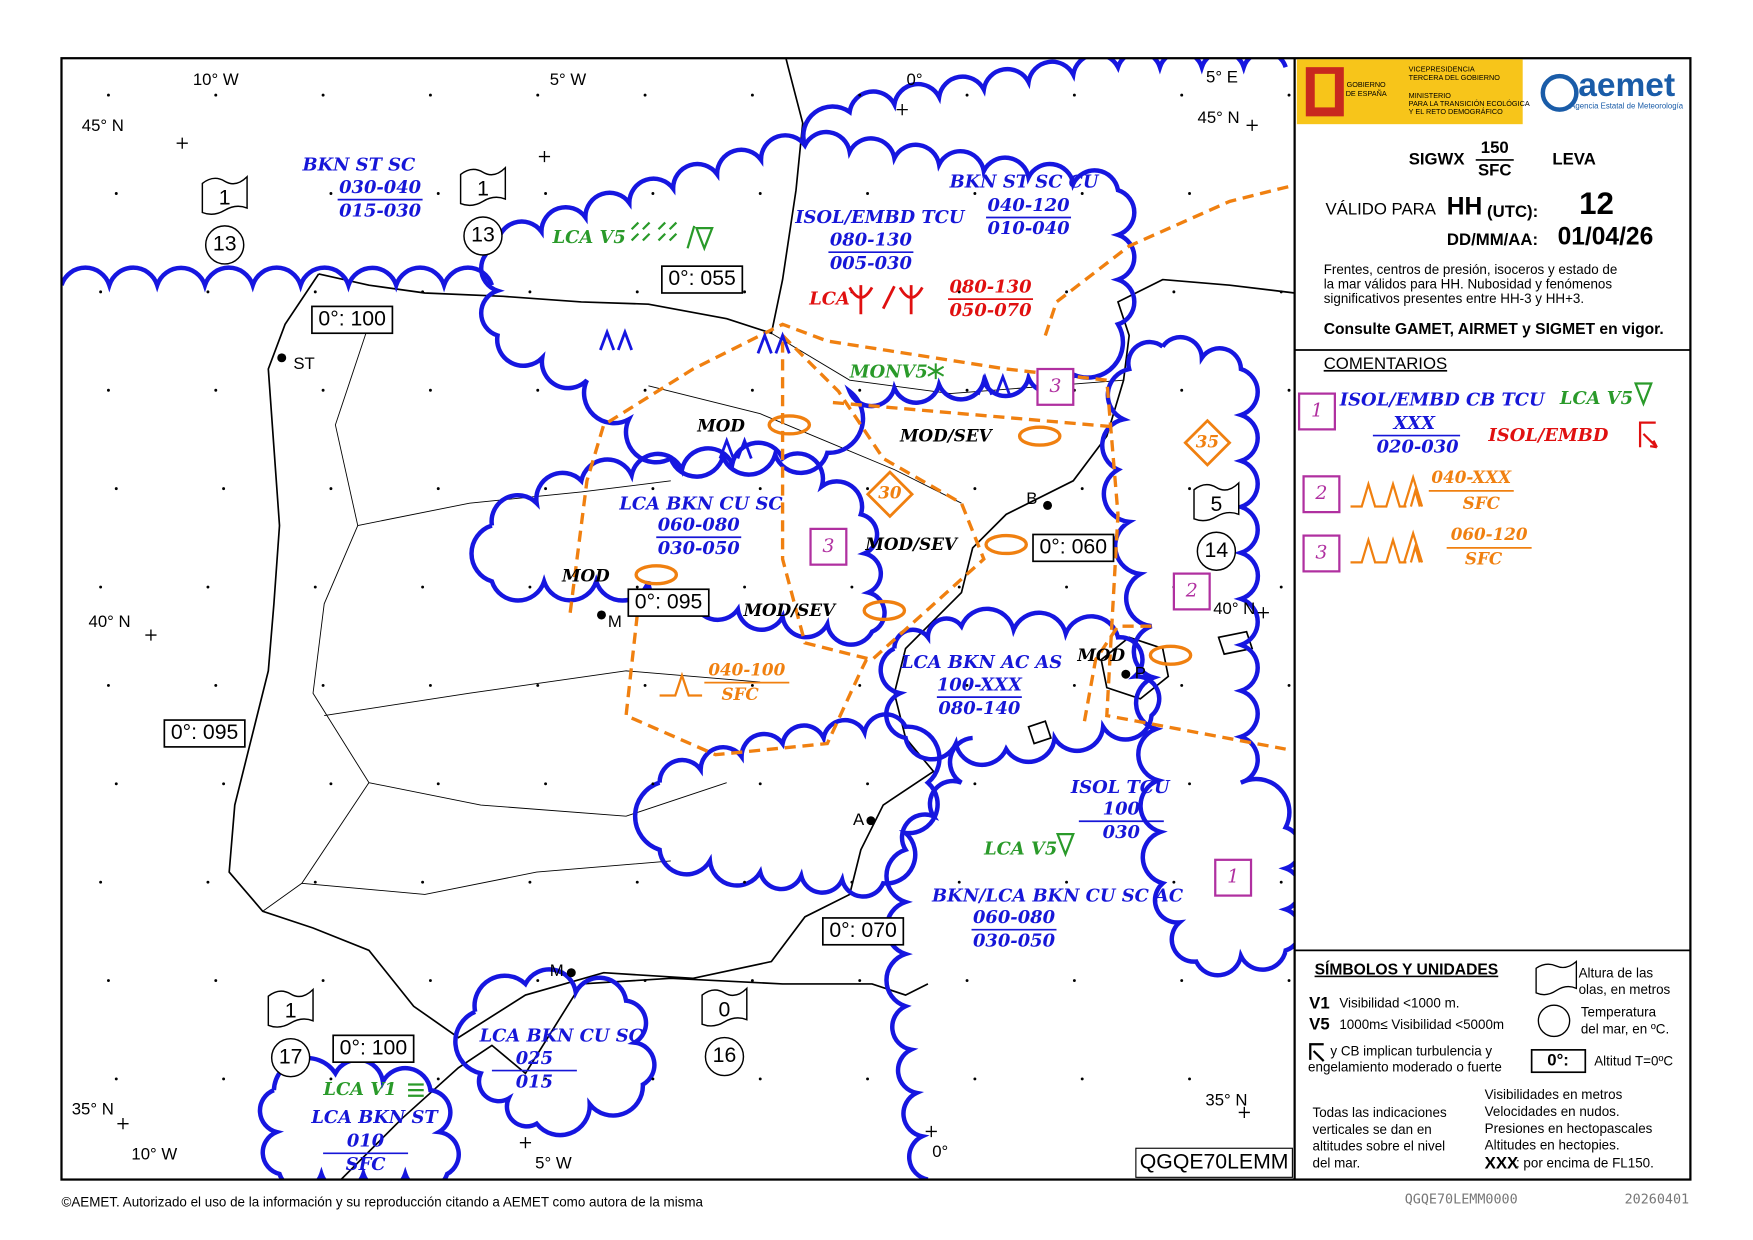 The height and width of the screenshot is (1240, 1753). What do you see at coordinates (1619, 1012) in the screenshot?
I see `legend-temp: Temperatura` at bounding box center [1619, 1012].